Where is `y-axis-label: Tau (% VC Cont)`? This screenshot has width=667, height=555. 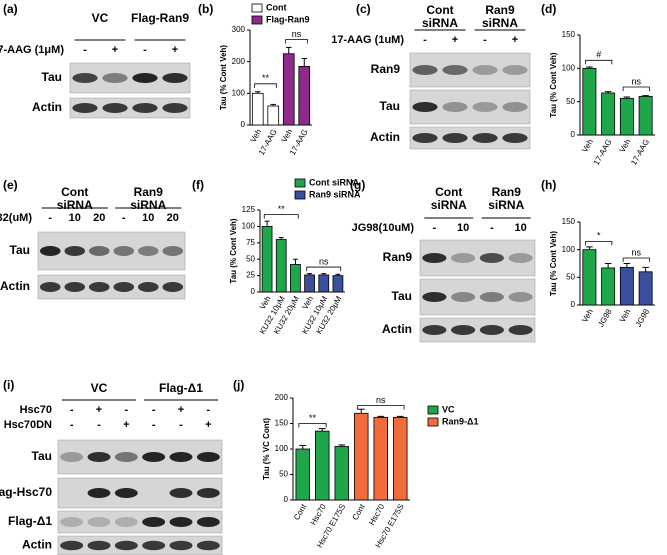 y-axis-label: Tau (% VC Cont) is located at coordinates (266, 449).